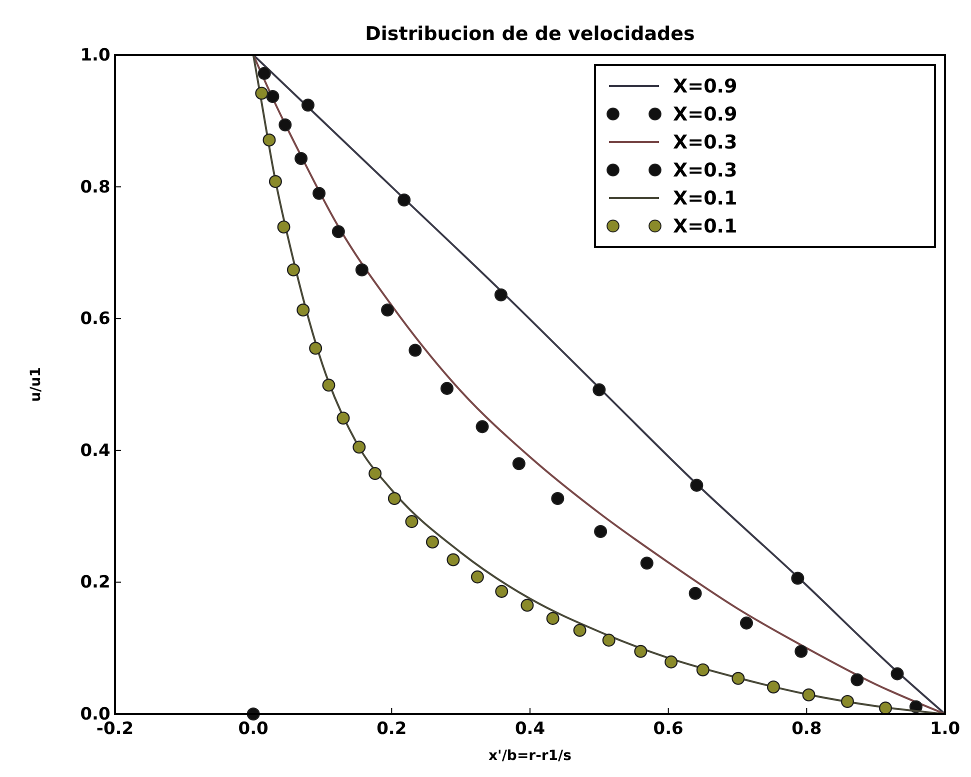 The width and height of the screenshot is (971, 777). Describe the element at coordinates (95, 55) in the screenshot. I see `y-tick-label: 1.0` at that location.